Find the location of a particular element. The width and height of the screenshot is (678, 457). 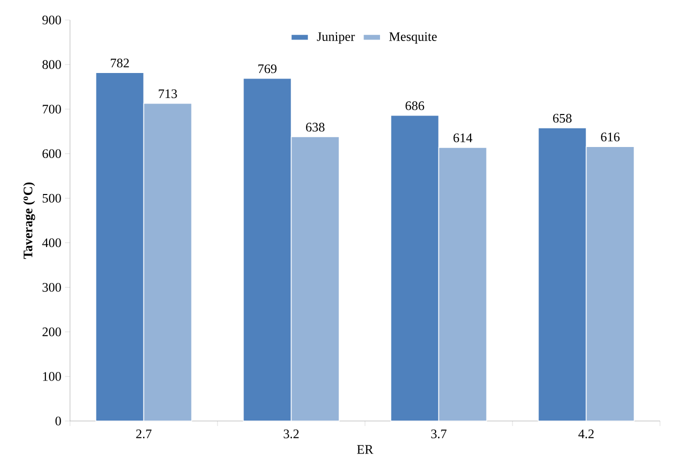

y-tick-label: 300 is located at coordinates (51, 287).